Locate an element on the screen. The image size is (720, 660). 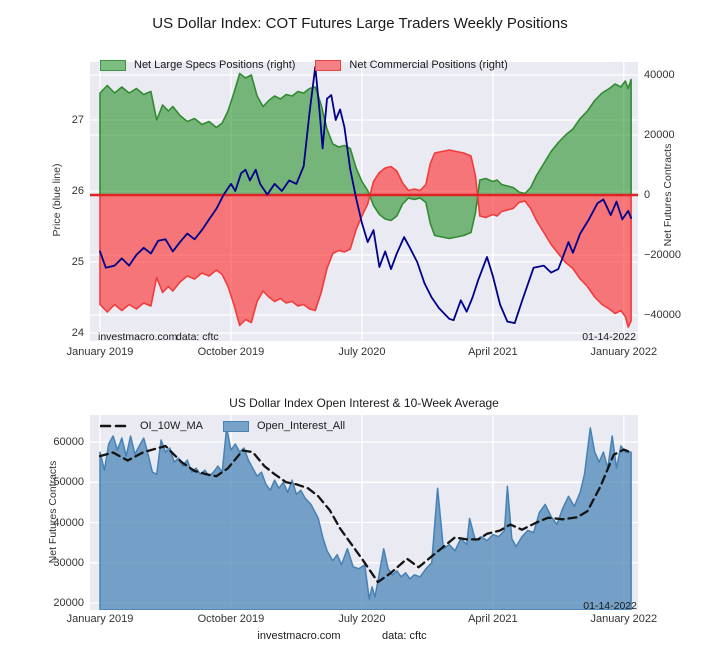
top-x-axis-tick: January 2022 is located at coordinates (624, 352).